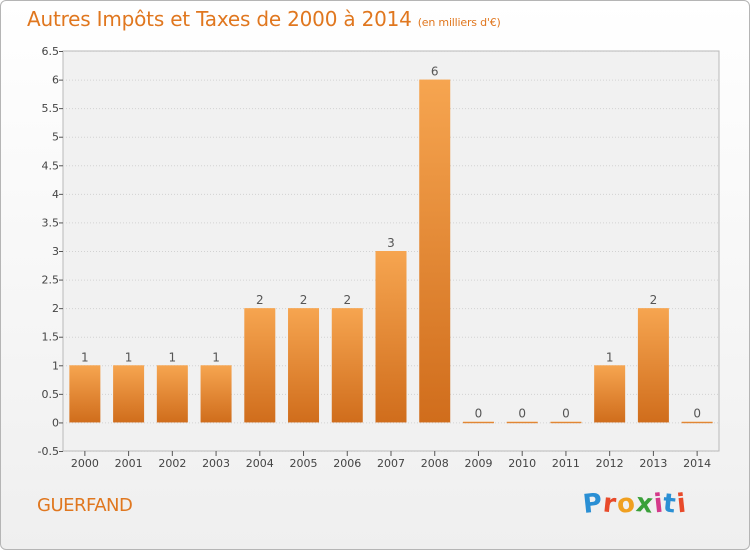 This screenshot has height=550, width=750. I want to click on data-label-2011: 0, so click(566, 414).